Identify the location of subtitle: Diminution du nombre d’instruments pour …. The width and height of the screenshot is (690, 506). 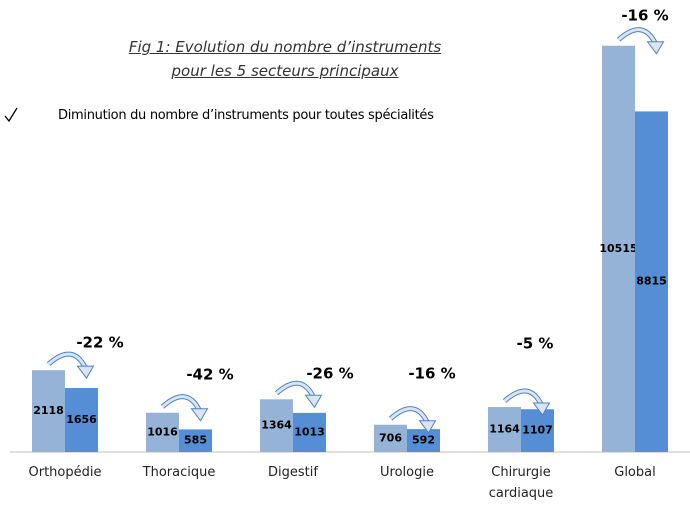
(246, 115).